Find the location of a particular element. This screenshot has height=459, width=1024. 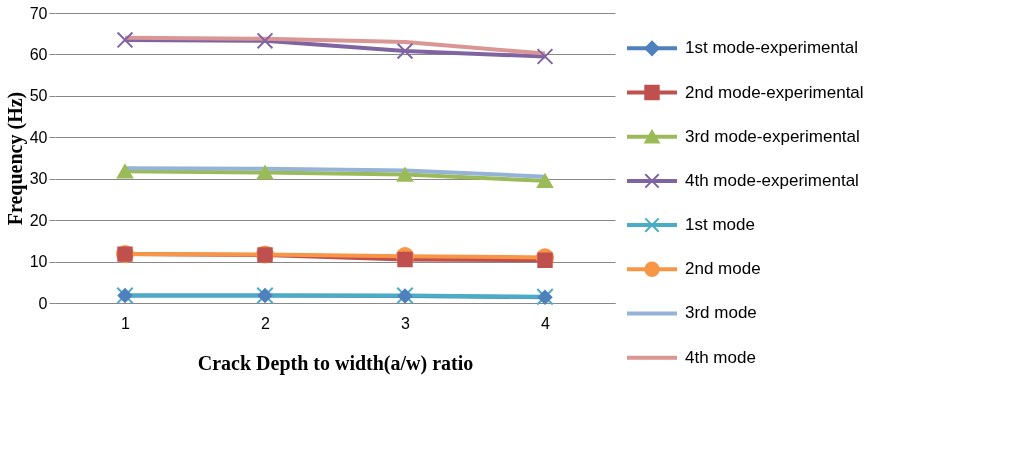

legend-label: 3rd mode is located at coordinates (721, 313).